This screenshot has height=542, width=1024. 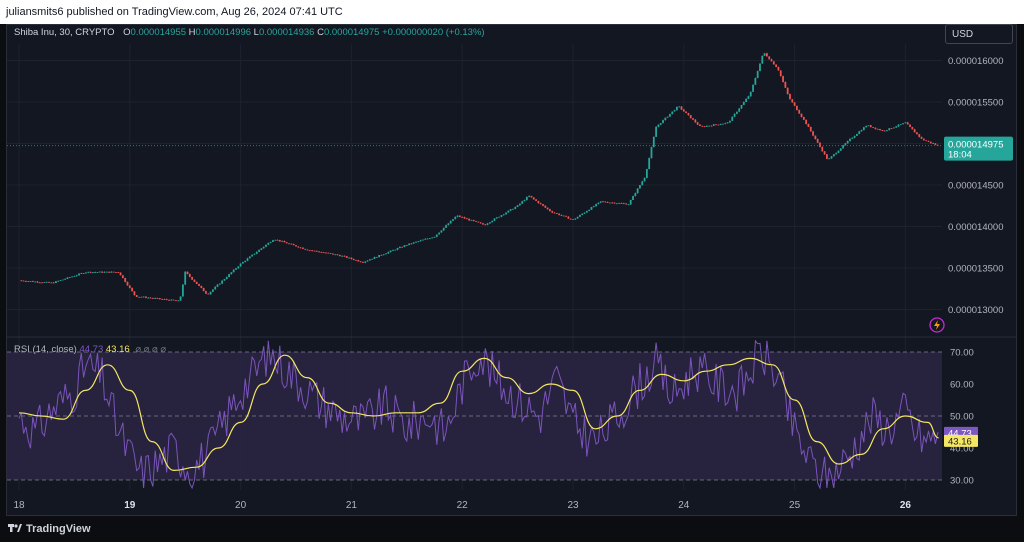 I want to click on tradingview-brand: TradingView, so click(x=49, y=529).